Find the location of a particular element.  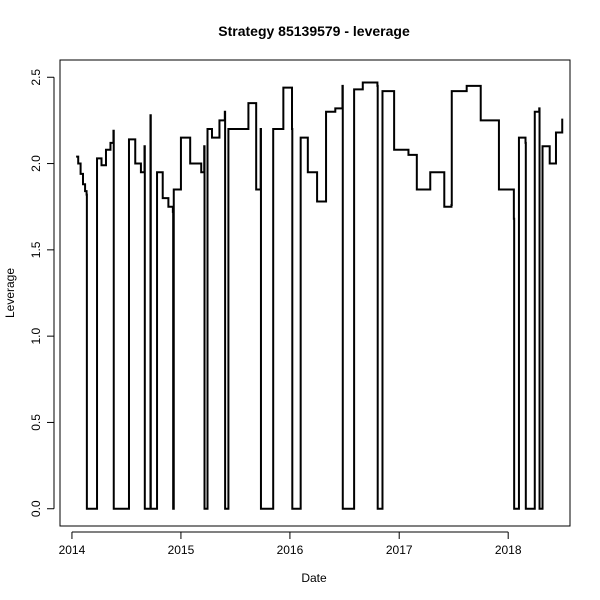

y-tick-label: 1.0 is located at coordinates (36, 335).